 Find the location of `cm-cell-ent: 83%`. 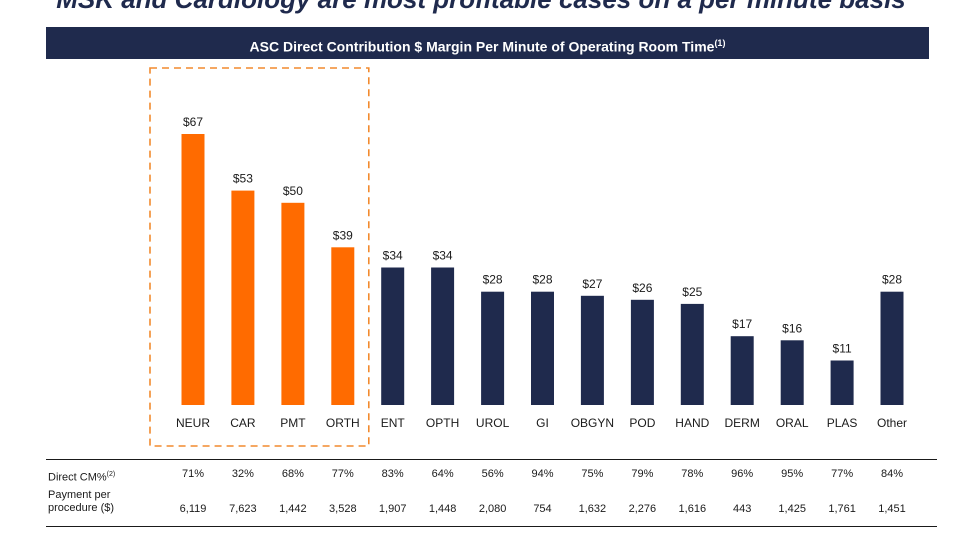

cm-cell-ent: 83% is located at coordinates (392, 474).